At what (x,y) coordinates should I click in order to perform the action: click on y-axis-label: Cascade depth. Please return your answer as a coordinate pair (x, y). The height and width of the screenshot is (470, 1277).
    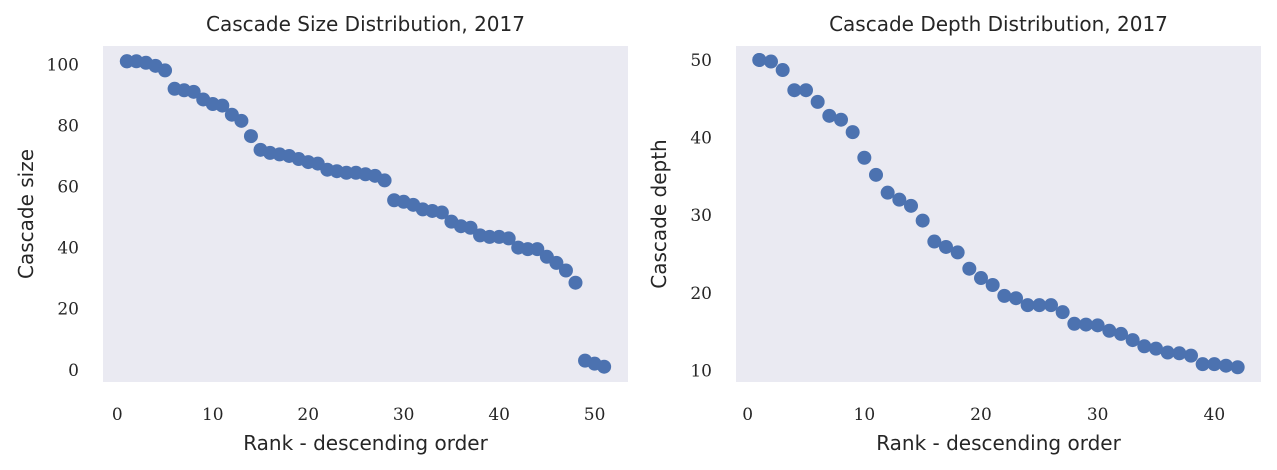
    Looking at the image, I should click on (659, 213).